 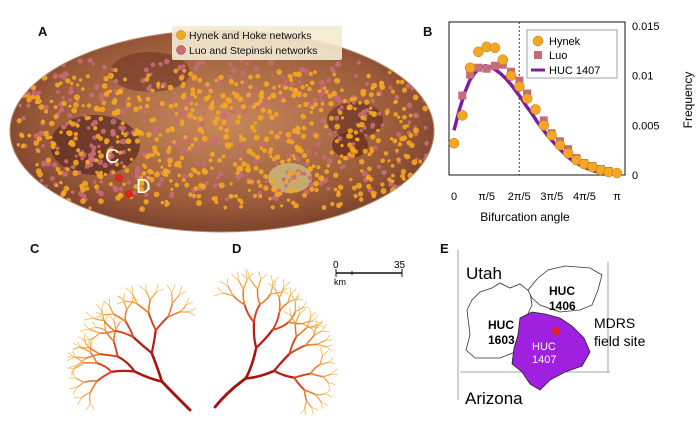 I want to click on chart-legend-label-hynek: Hynek, so click(x=565, y=42).